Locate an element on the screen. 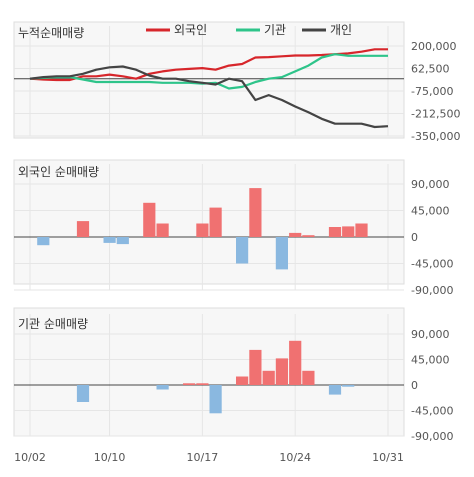 The width and height of the screenshot is (474, 477). legend-label: 외국인 is located at coordinates (190, 30).